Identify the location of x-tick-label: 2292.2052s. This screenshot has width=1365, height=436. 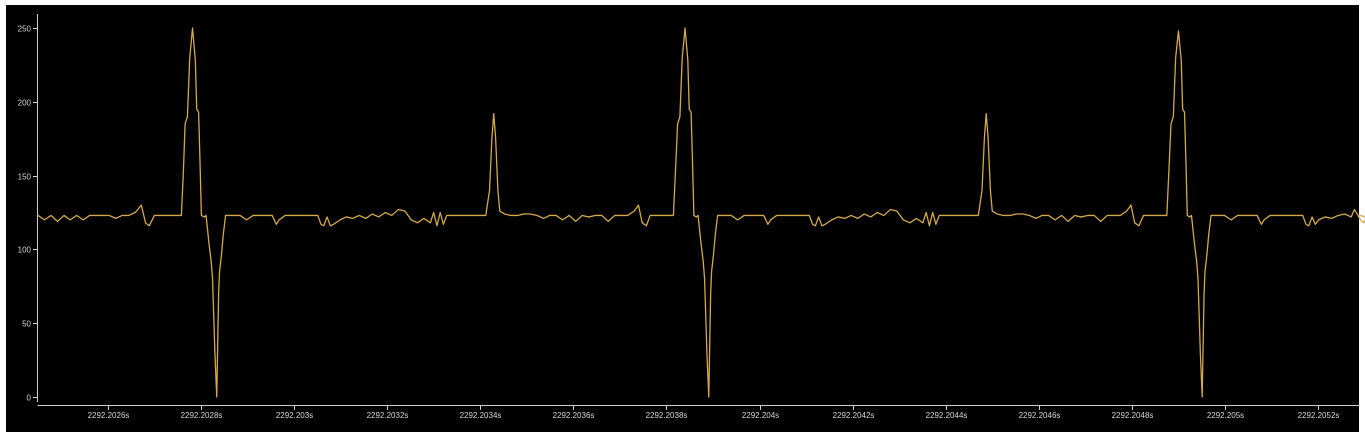
(1319, 415).